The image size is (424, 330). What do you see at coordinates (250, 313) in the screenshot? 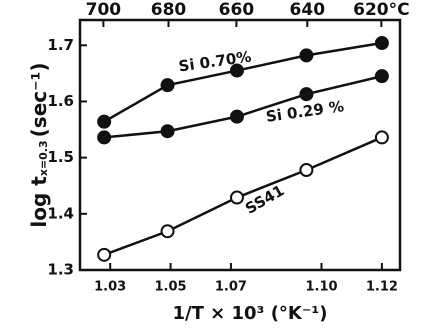
I see `x-axis-label: 1/T × 10³ (°K⁻¹)` at bounding box center [250, 313].